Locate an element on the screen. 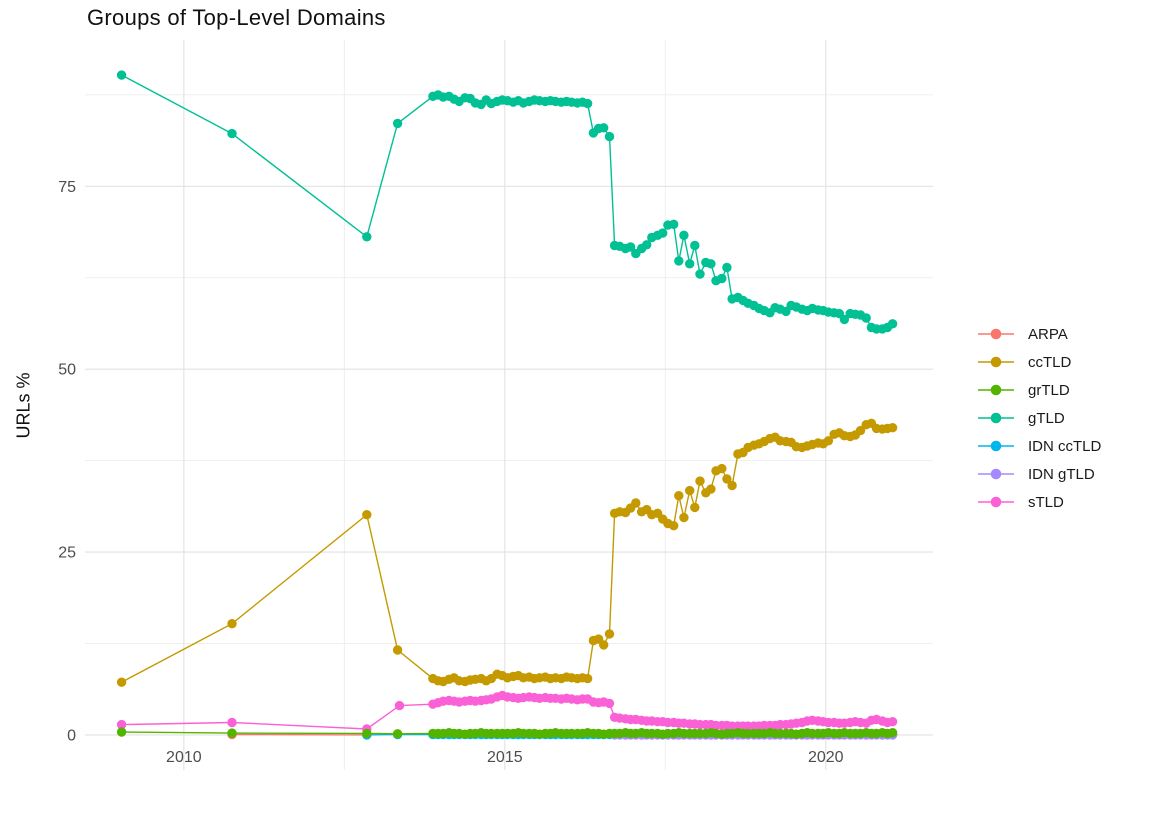  legend-item-IDN gTLD: IDN gTLD is located at coordinates (1039, 474).